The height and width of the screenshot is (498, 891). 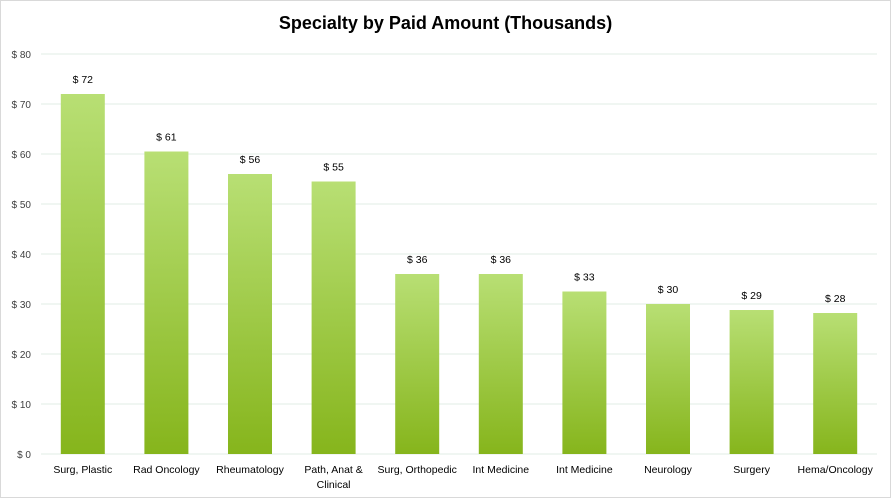 I want to click on y-tick-label: $ 0, so click(x=24, y=455).